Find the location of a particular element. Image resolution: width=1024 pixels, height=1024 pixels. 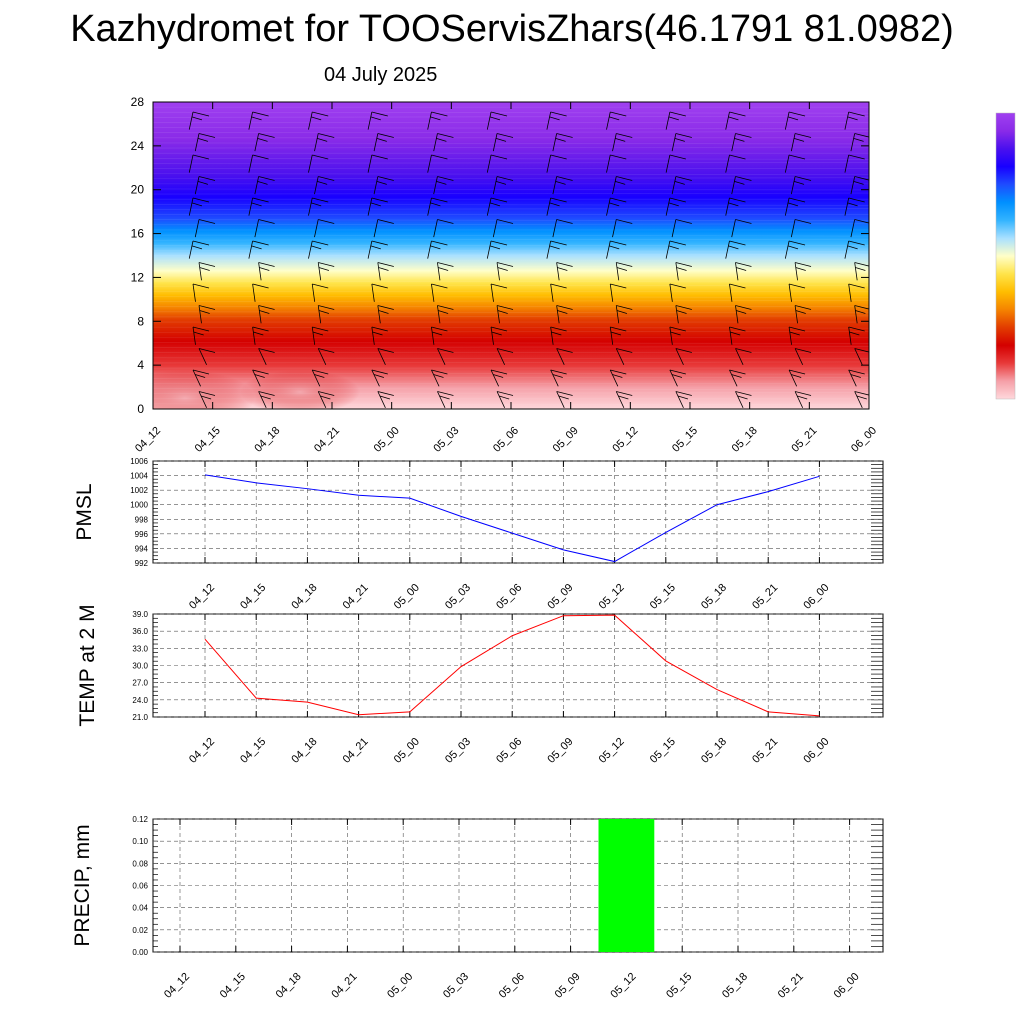

y-tick-label: 0 is located at coordinates (140, 409).